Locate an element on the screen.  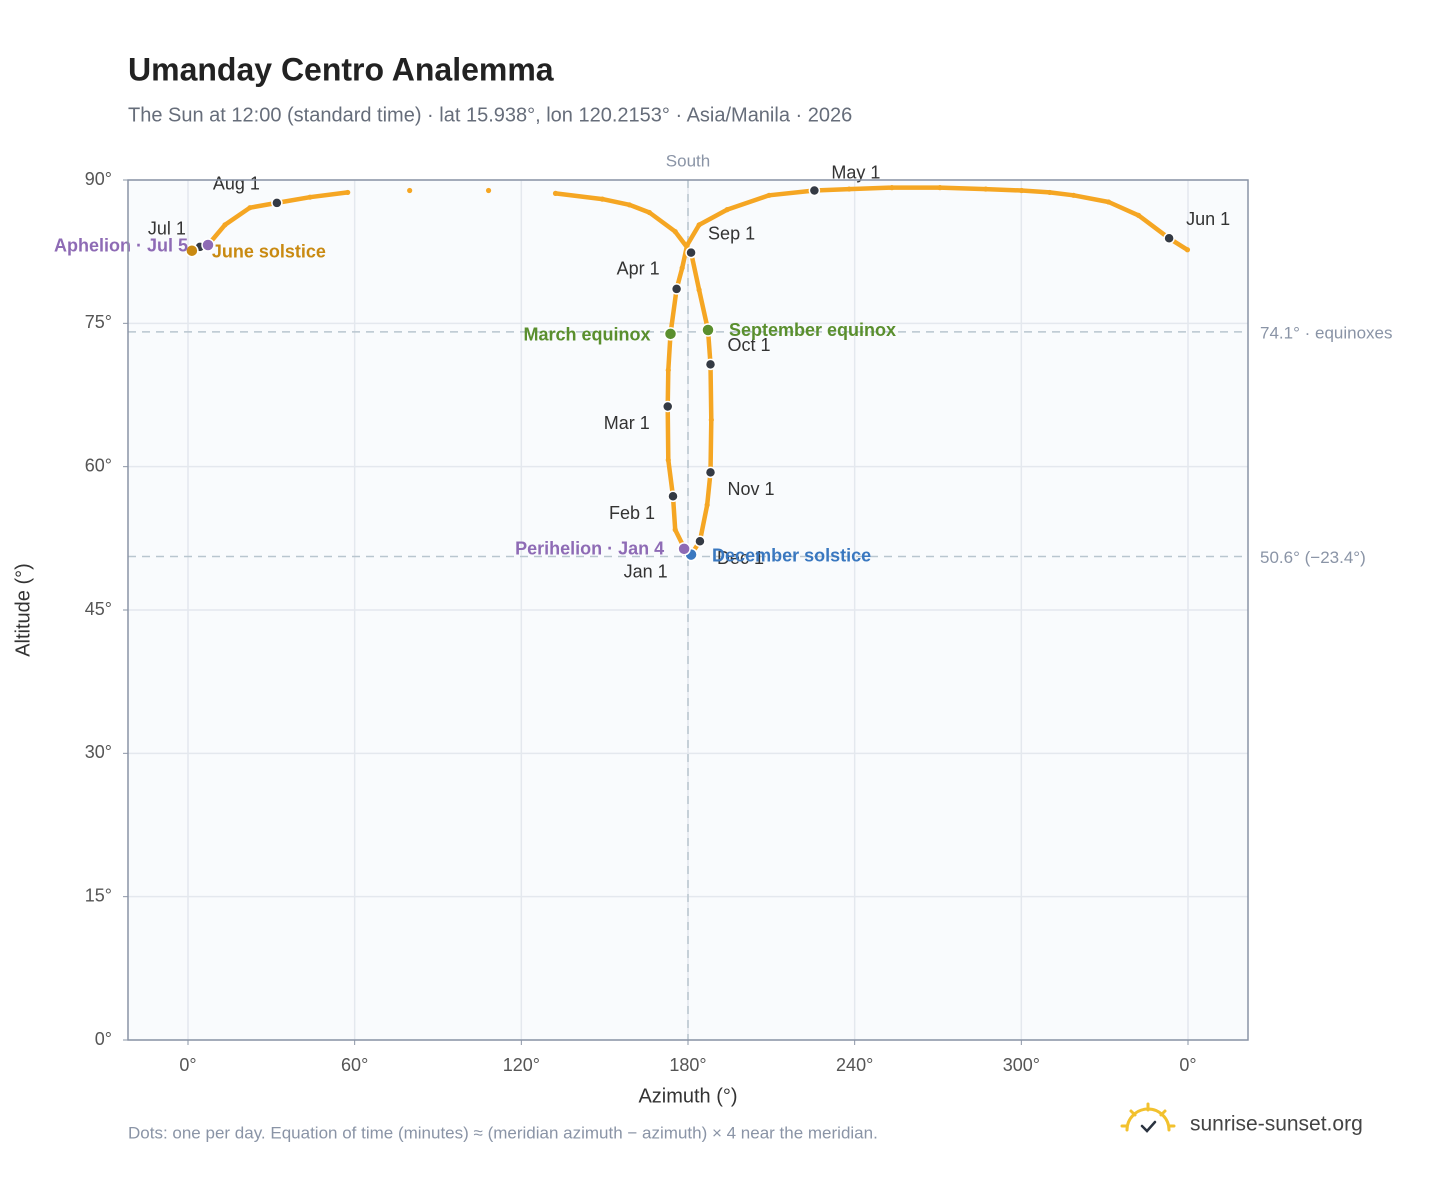
event-label: September equinox is located at coordinates (812, 330).